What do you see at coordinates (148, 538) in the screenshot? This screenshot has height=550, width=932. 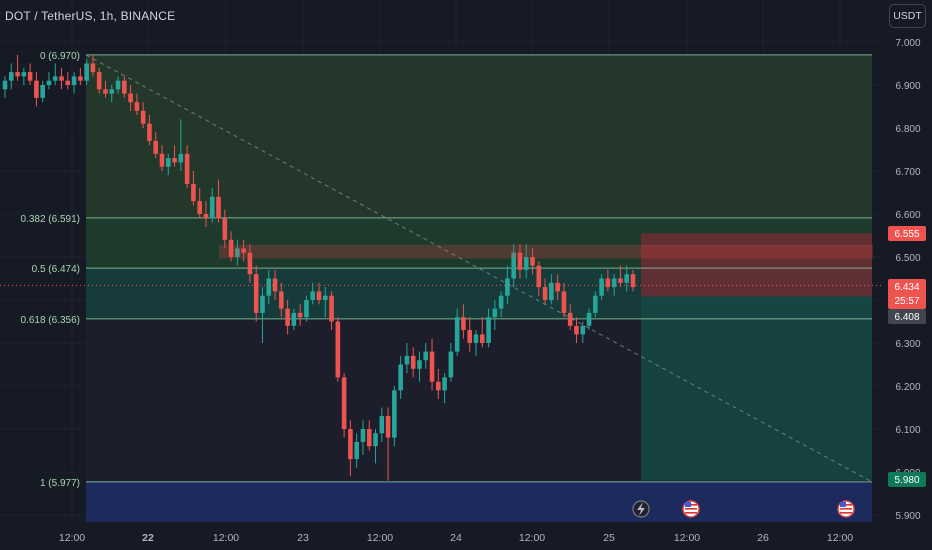 I see `time-label: 22` at bounding box center [148, 538].